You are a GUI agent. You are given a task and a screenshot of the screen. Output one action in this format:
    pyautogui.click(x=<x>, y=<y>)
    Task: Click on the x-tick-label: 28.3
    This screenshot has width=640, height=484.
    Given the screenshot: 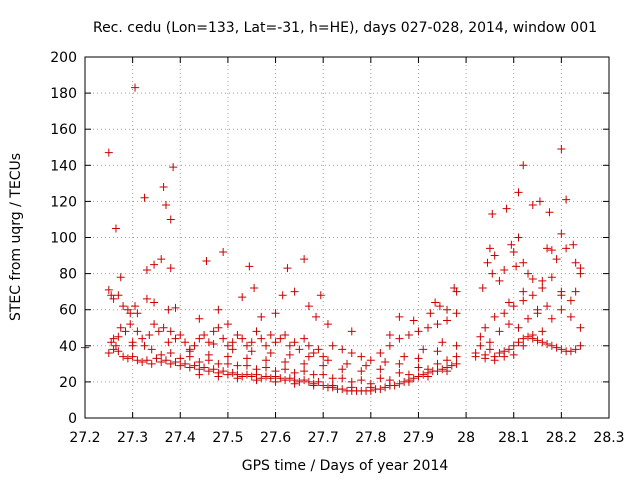 What is the action you would take?
    pyautogui.click(x=608, y=438)
    